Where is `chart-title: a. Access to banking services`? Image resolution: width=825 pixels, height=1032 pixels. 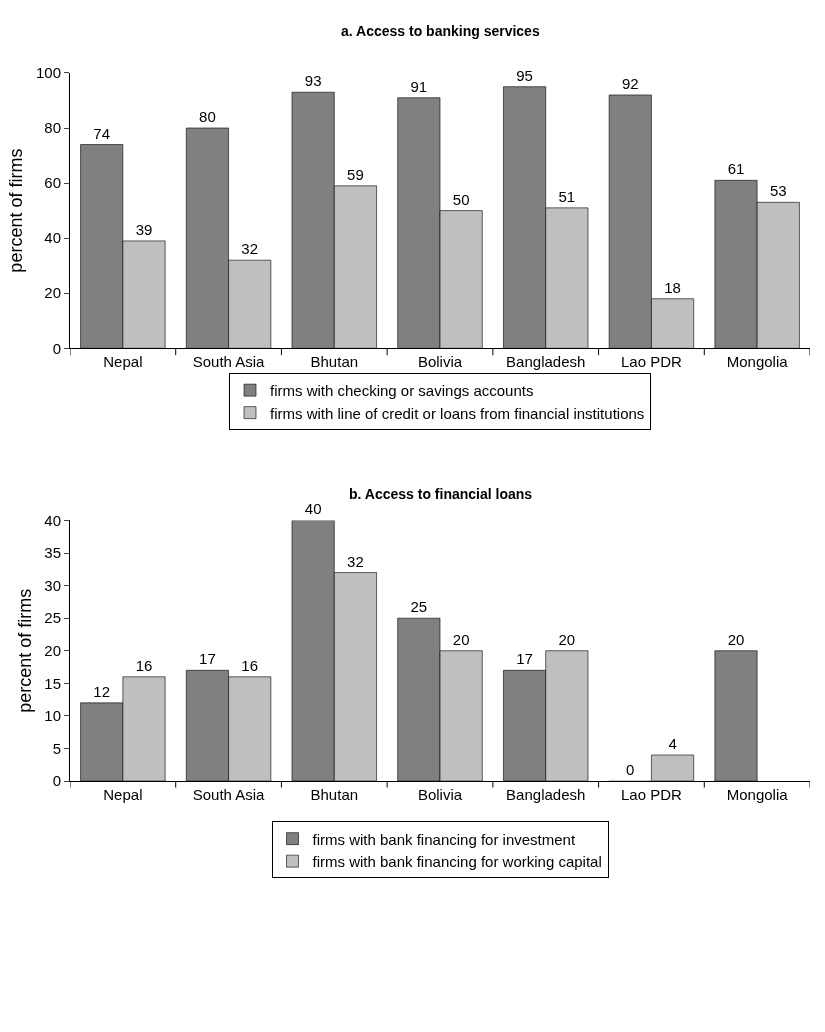 chart-title: a. Access to banking services is located at coordinates (440, 31).